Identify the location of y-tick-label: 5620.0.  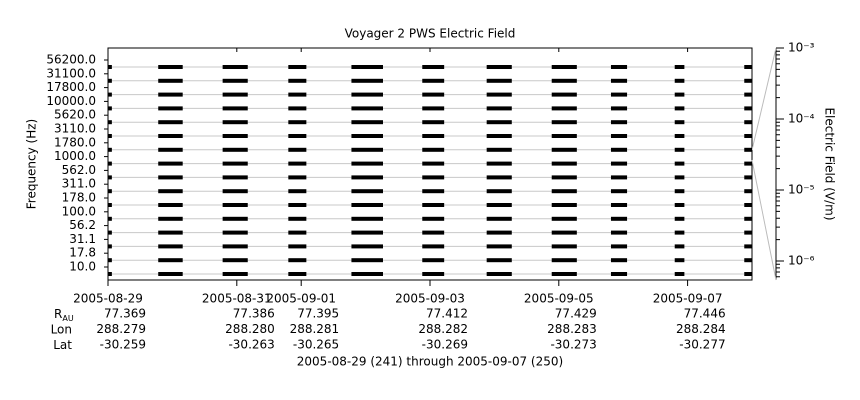
(75, 115).